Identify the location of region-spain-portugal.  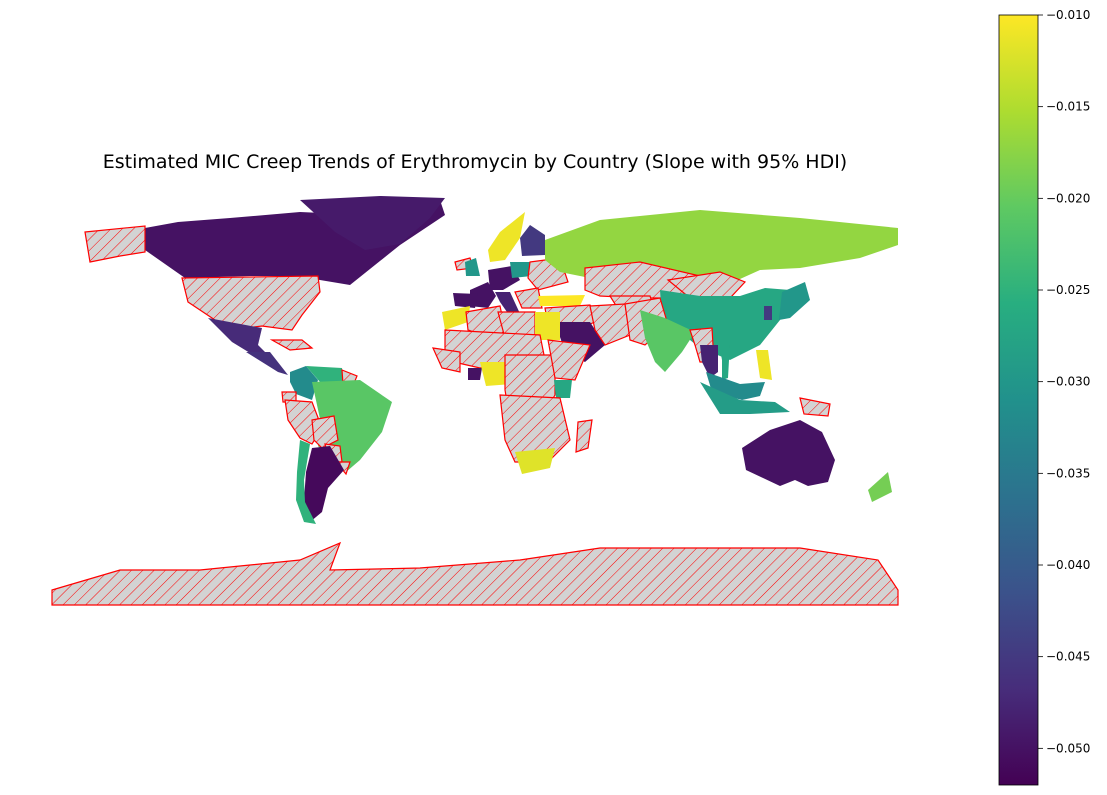
(465, 300).